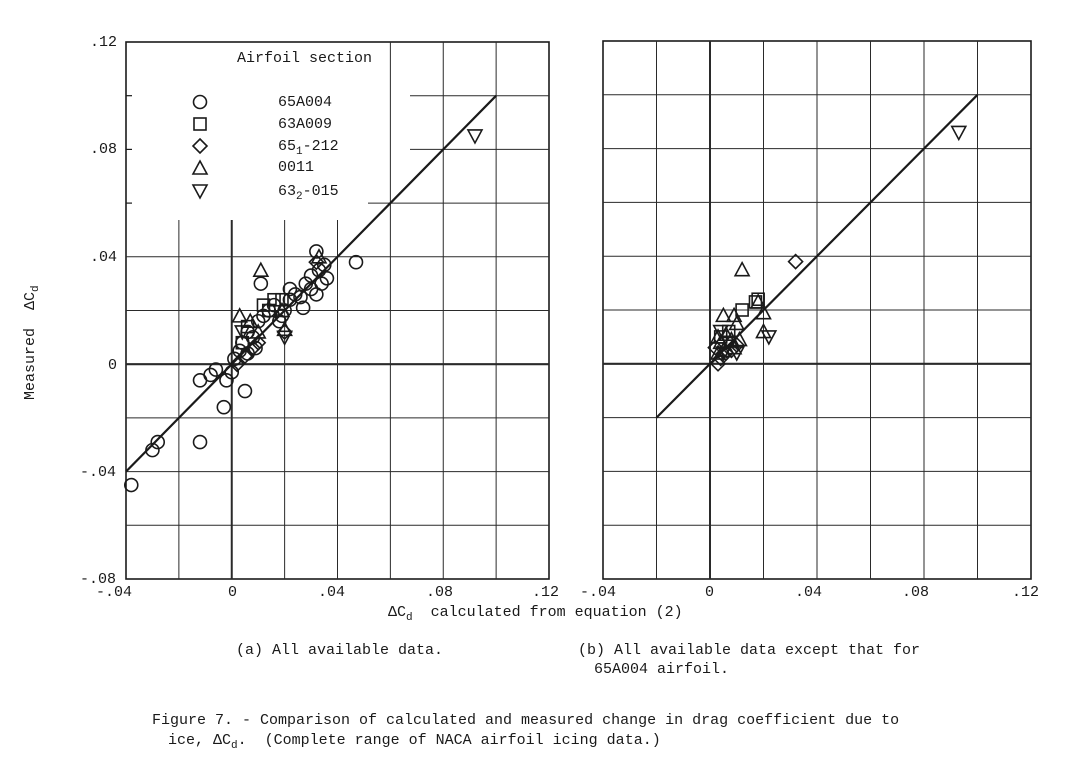  I want to click on legend-label-0011: 0011, so click(296, 167).